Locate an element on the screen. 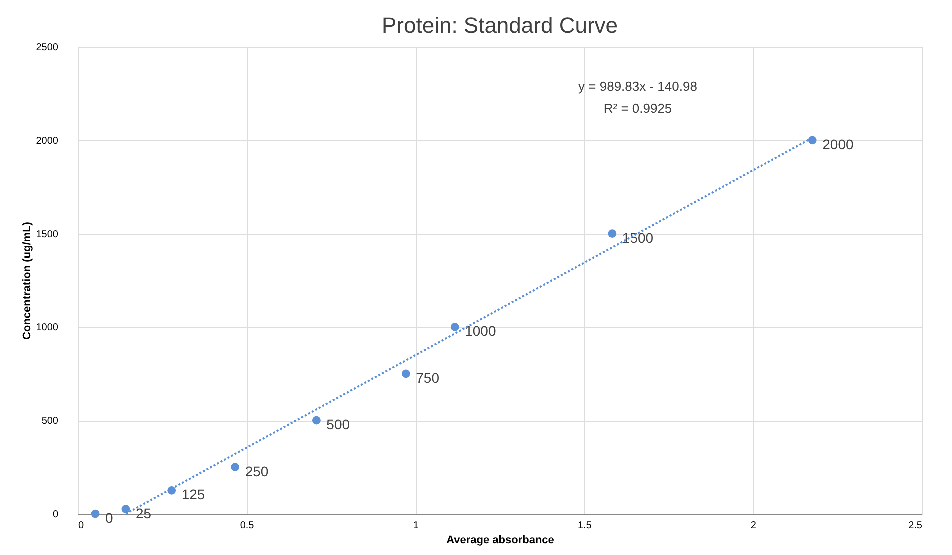 This screenshot has width=952, height=555. data-label: 750 is located at coordinates (428, 378).